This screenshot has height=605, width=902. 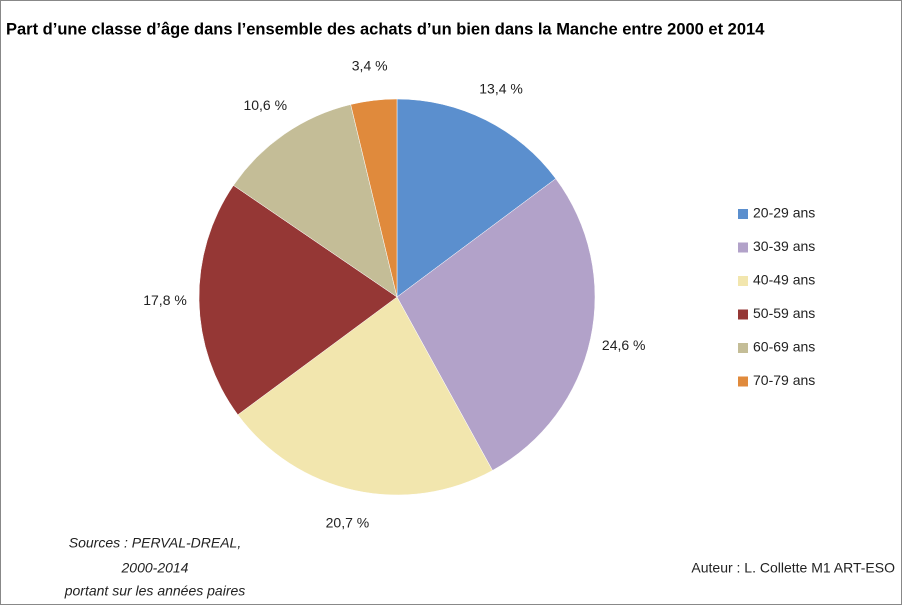 What do you see at coordinates (784, 313) in the screenshot?
I see `legend-label: 50-59 ans` at bounding box center [784, 313].